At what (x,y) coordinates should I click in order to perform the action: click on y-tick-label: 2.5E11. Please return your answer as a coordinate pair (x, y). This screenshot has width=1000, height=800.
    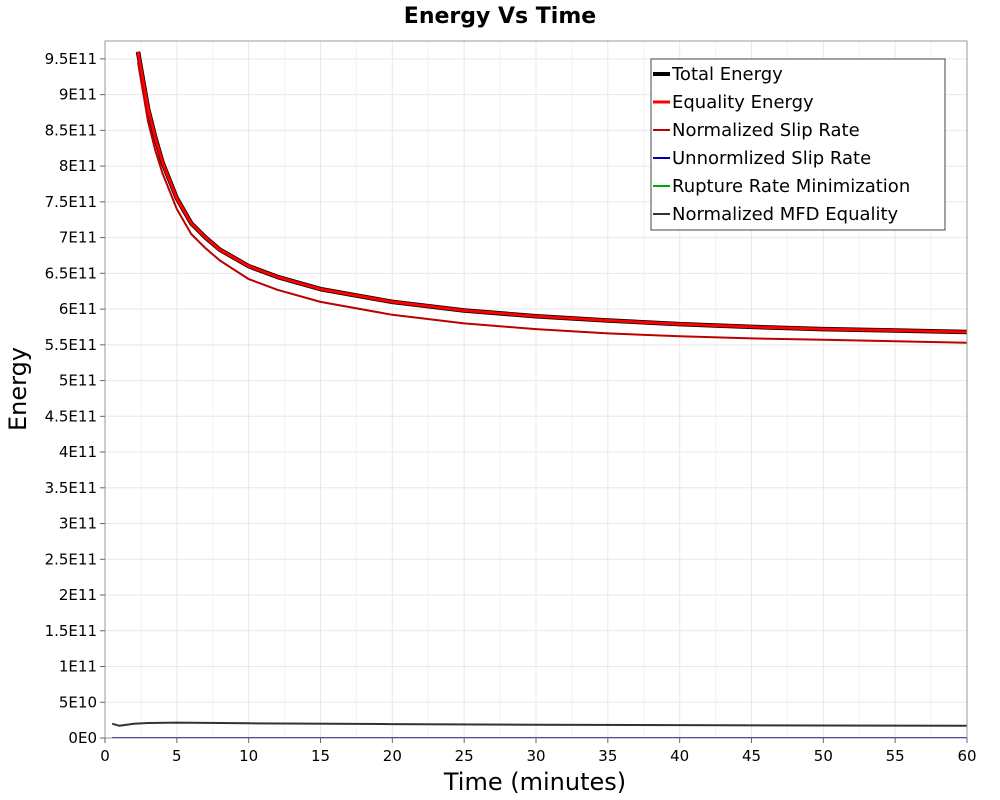
    Looking at the image, I should click on (71, 559).